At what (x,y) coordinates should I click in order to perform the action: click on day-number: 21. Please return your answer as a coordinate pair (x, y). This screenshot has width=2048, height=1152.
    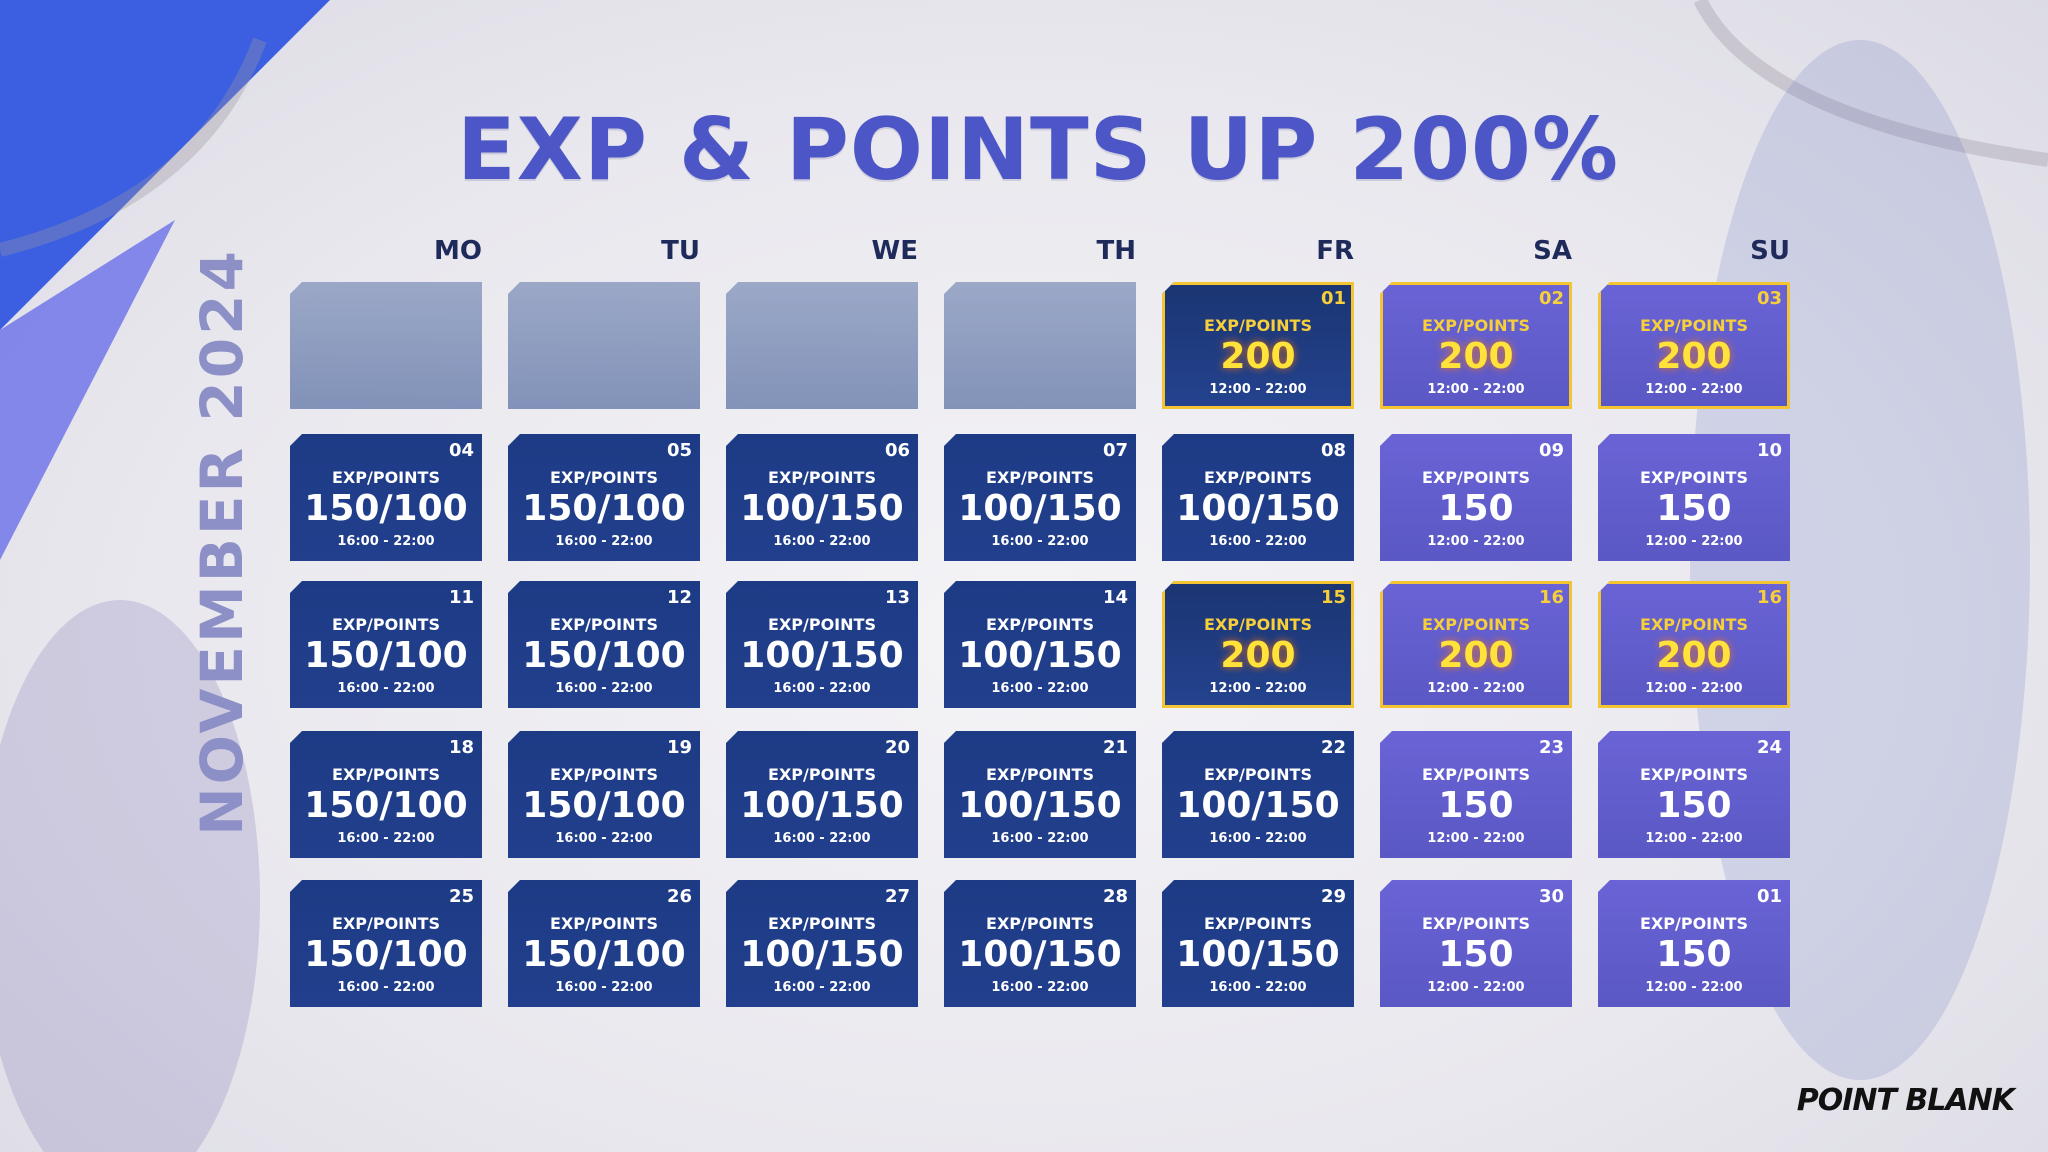
    Looking at the image, I should click on (1115, 747).